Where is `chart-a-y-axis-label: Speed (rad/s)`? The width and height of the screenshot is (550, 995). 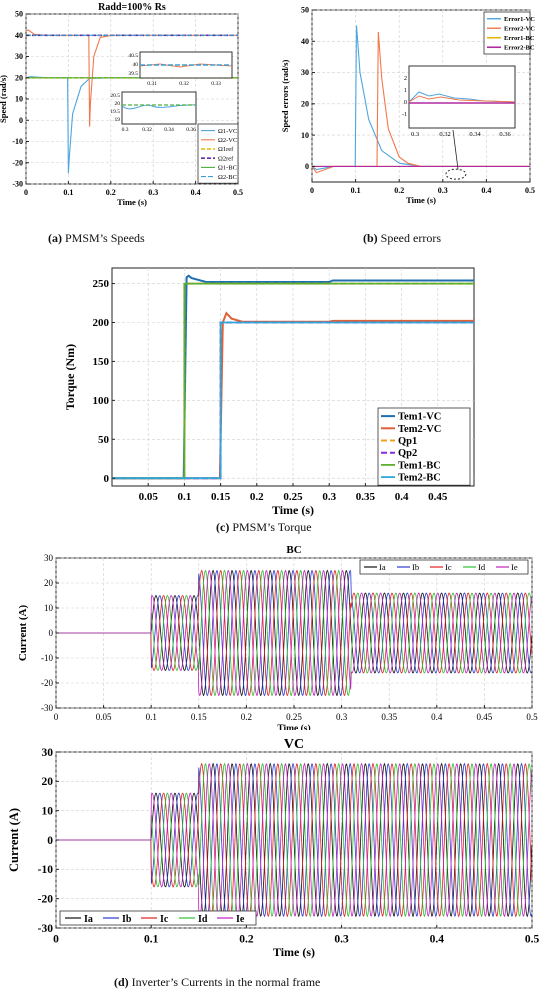
chart-a-y-axis-label: Speed (rad/s) is located at coordinates (4, 99).